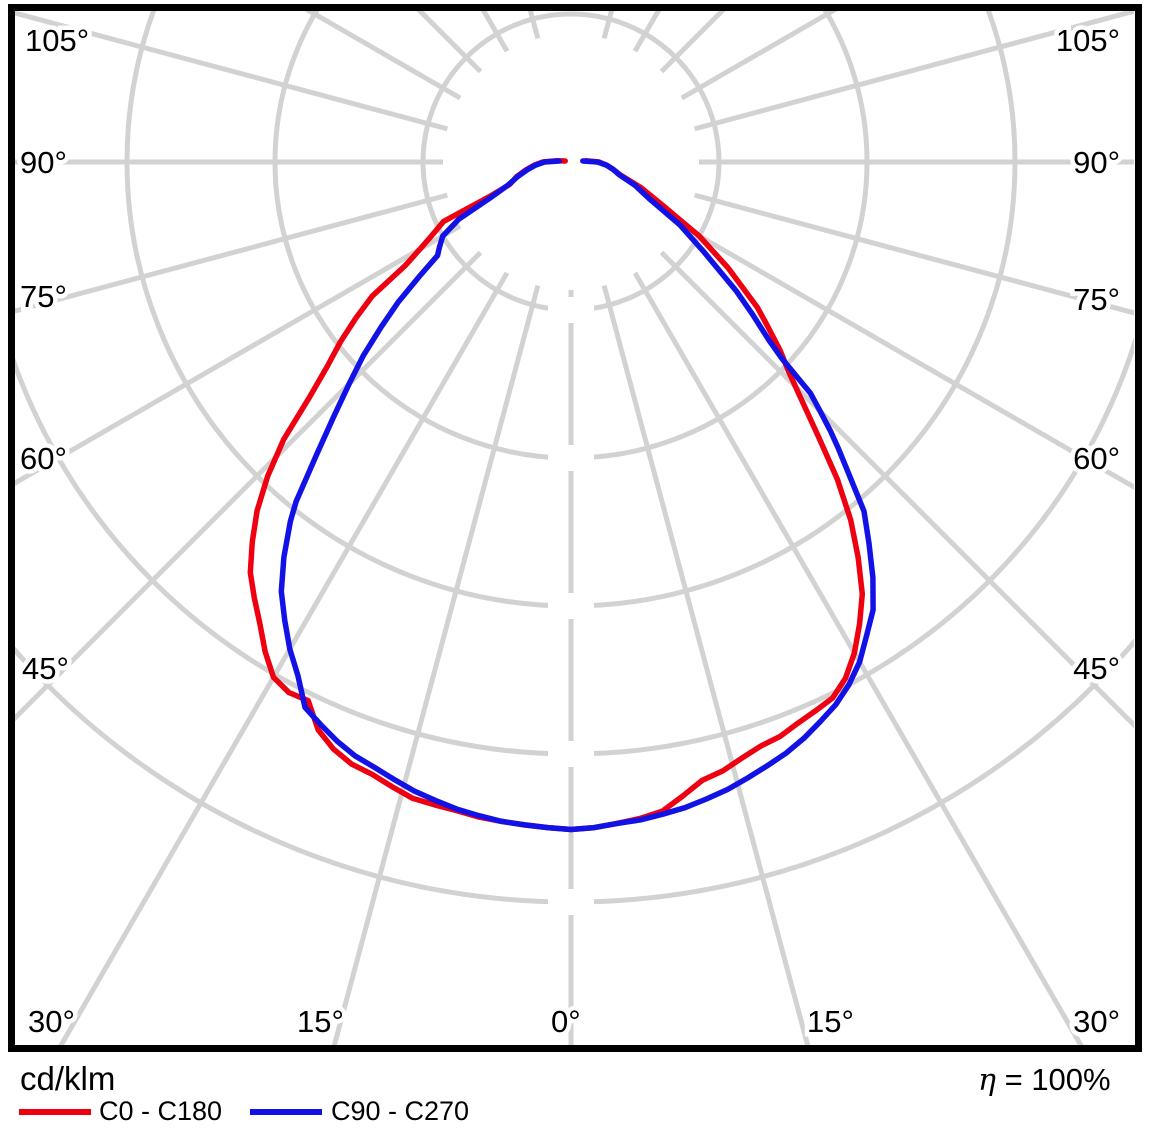 This screenshot has width=1164, height=1140. I want to click on eta-symbol: η, so click(987, 1080).